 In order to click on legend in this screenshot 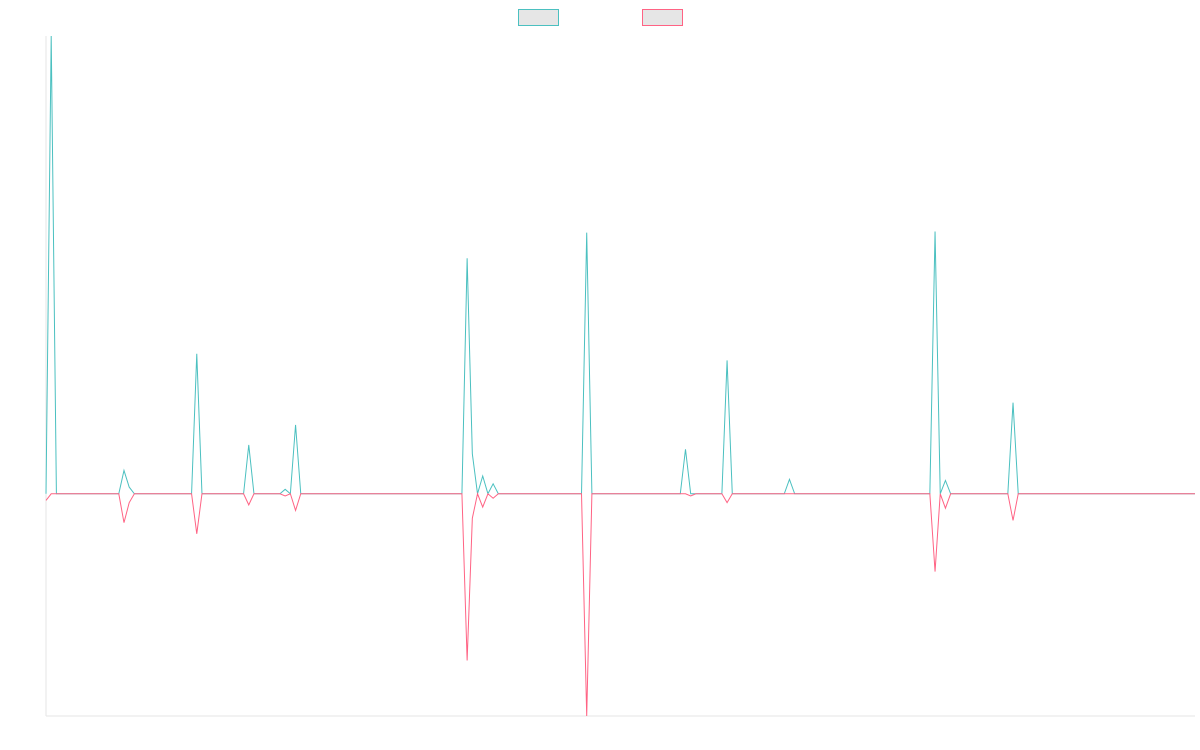, I will do `click(600, 17)`.